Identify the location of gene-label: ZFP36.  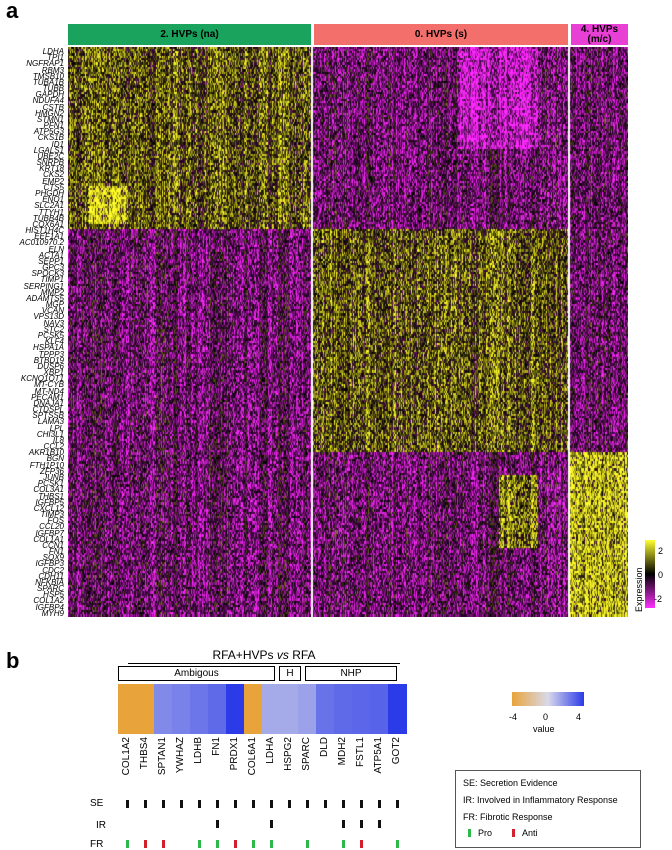
(51, 471).